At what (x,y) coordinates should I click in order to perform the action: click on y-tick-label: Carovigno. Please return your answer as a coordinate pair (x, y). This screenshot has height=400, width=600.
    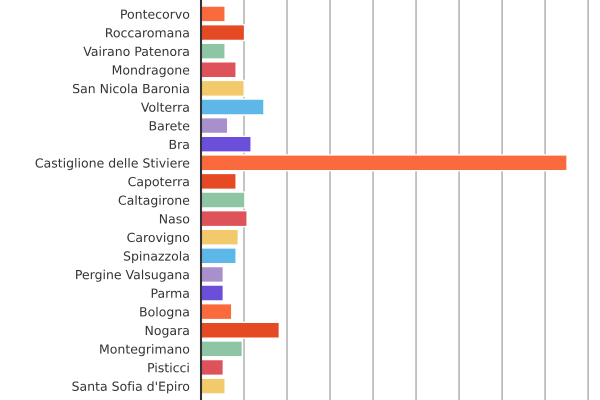
    Looking at the image, I should click on (158, 238).